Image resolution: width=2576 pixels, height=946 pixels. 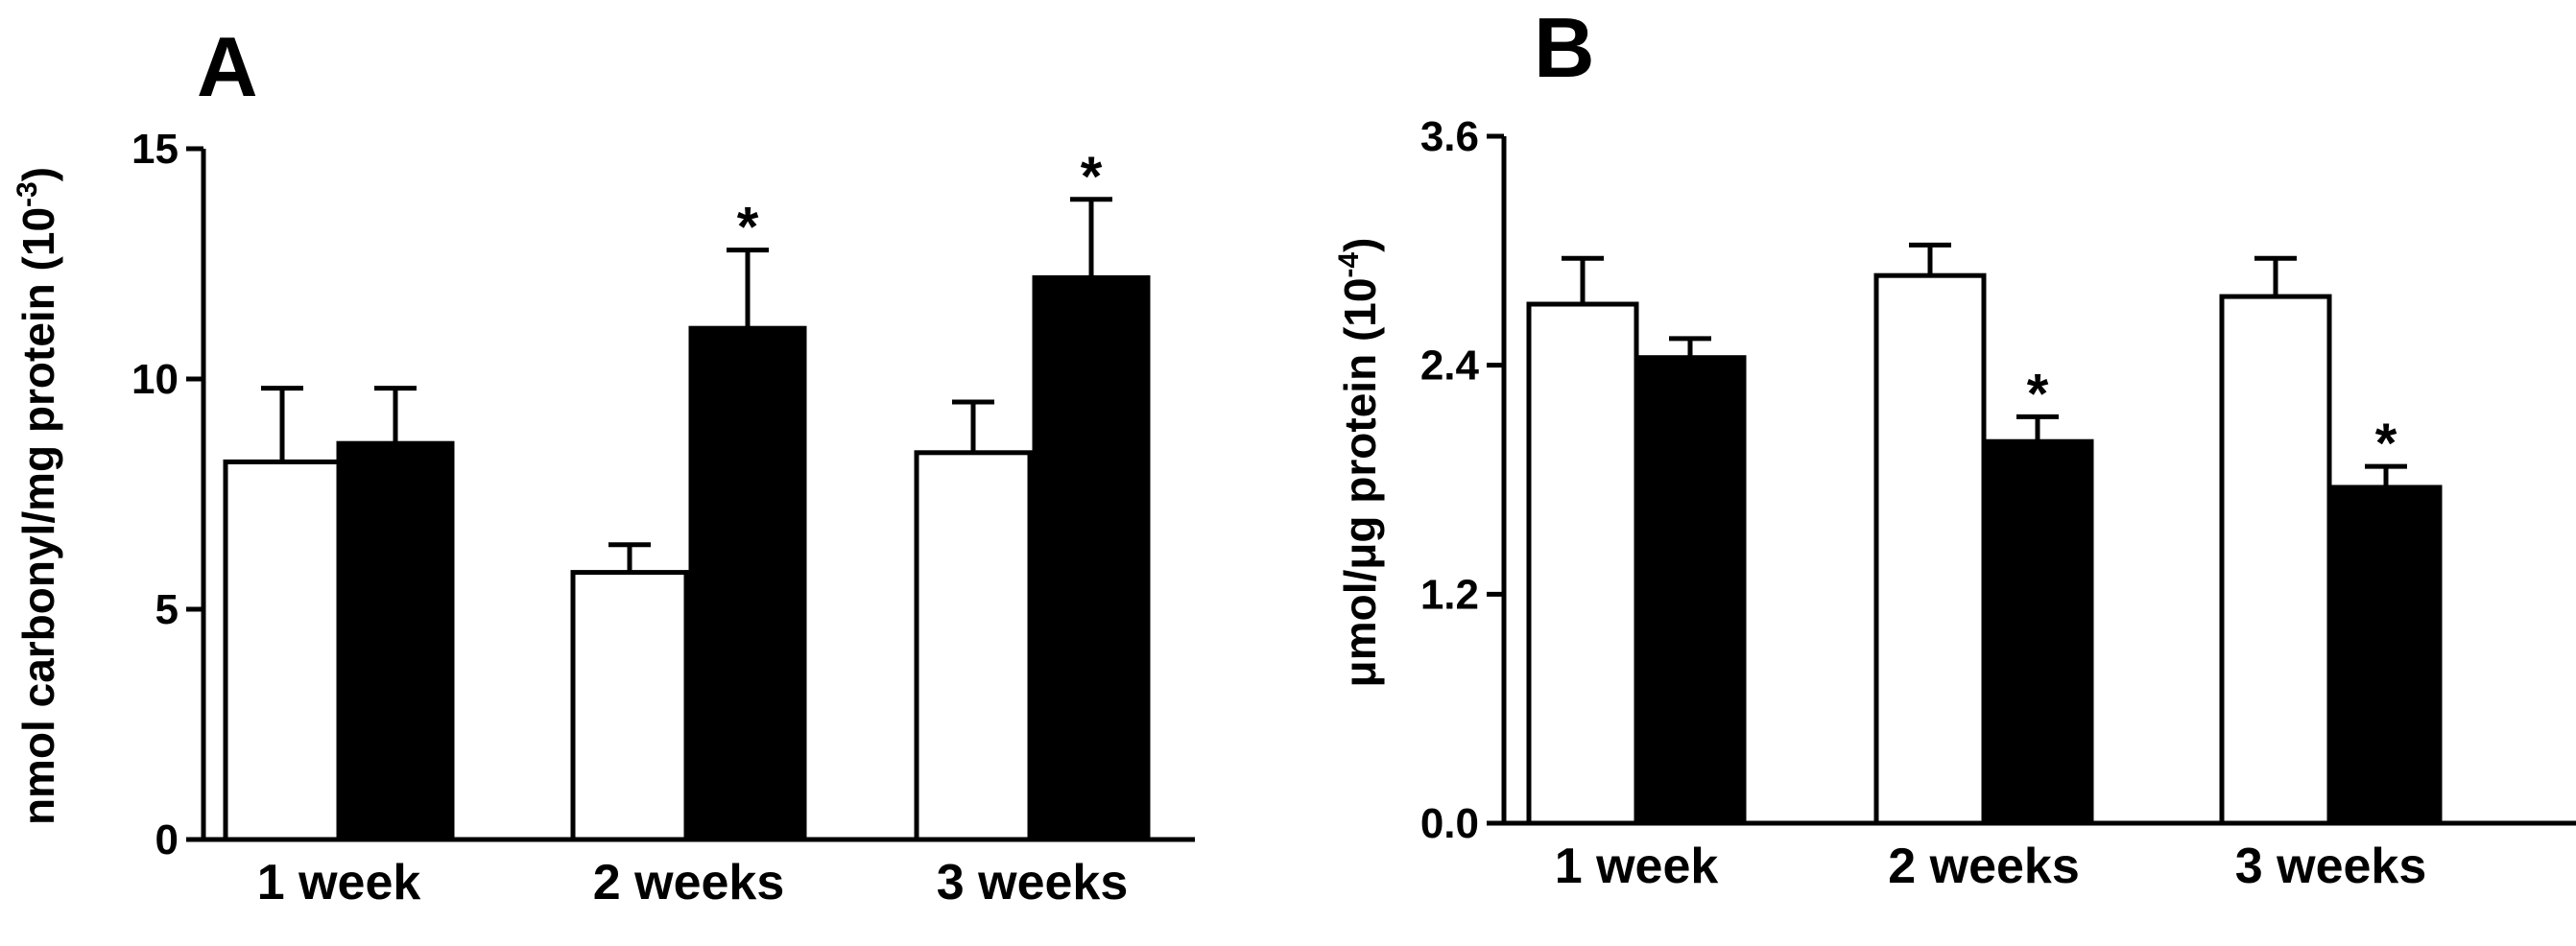 What do you see at coordinates (1033, 883) in the screenshot?
I see `x-category-label-a-3: 3 weeks` at bounding box center [1033, 883].